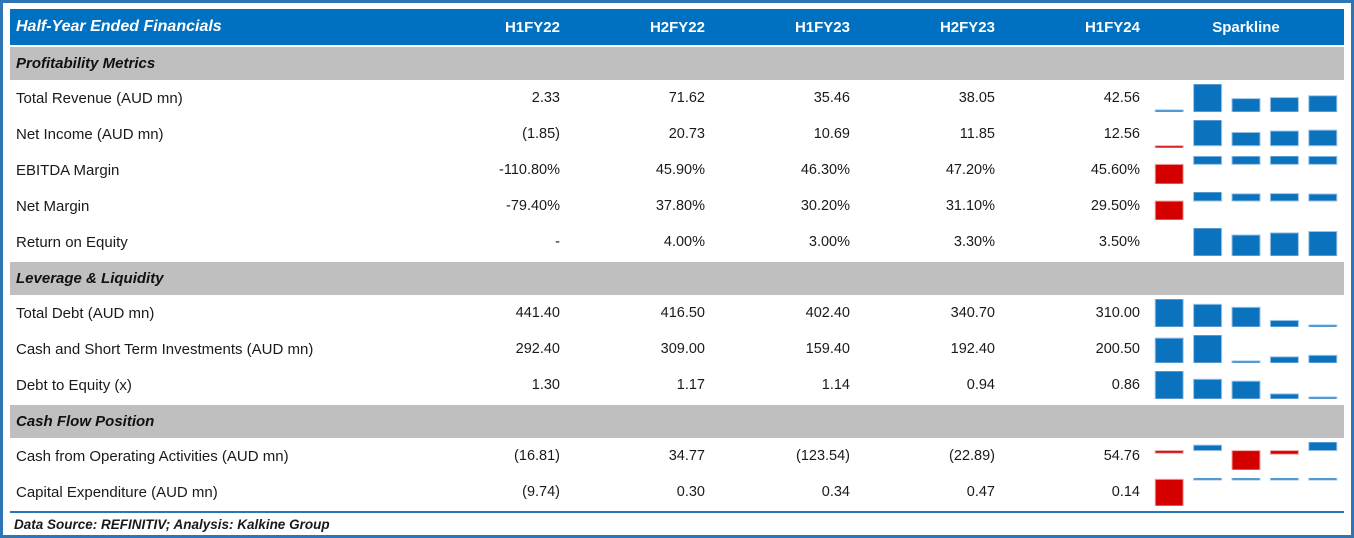  Describe the element at coordinates (822, 27) in the screenshot. I see `column-header-h1fy23: H1FY23` at that location.